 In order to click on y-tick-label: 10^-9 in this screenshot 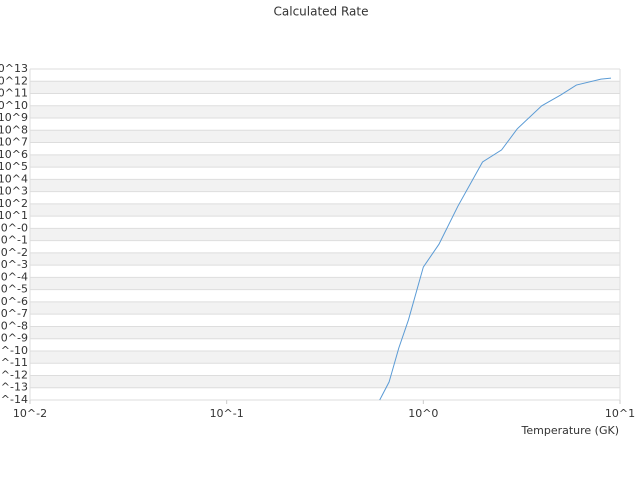, I will do `click(14, 338)`.